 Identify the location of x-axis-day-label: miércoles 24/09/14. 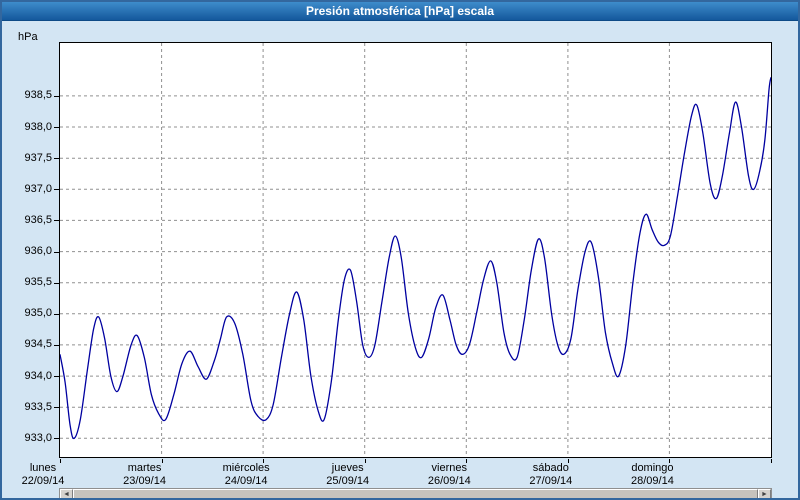
(246, 475).